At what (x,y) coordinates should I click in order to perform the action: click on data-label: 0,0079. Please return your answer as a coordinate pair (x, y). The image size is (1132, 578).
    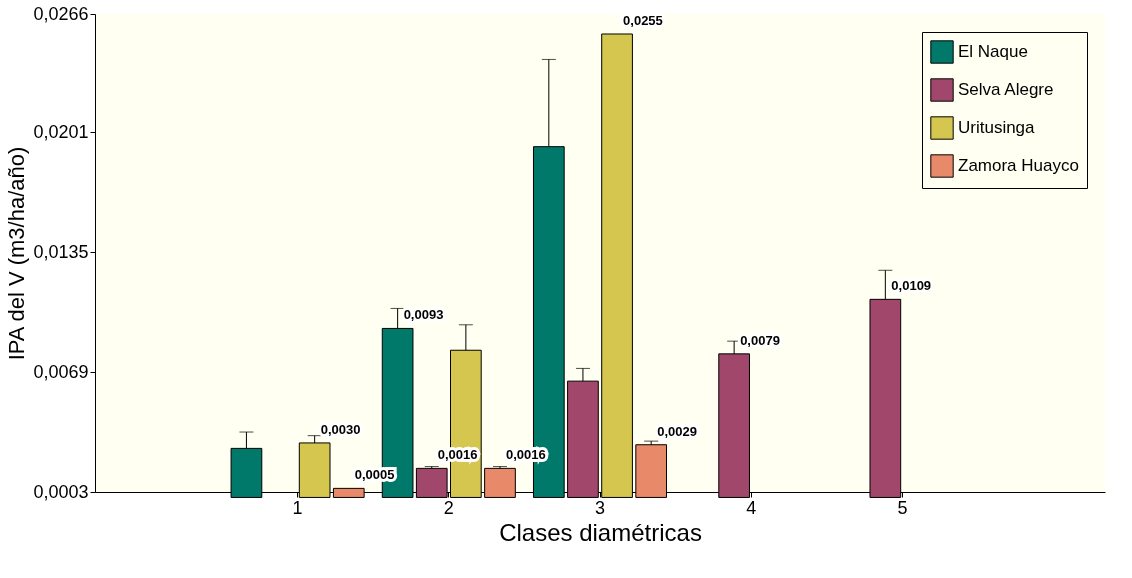
    Looking at the image, I should click on (760, 340).